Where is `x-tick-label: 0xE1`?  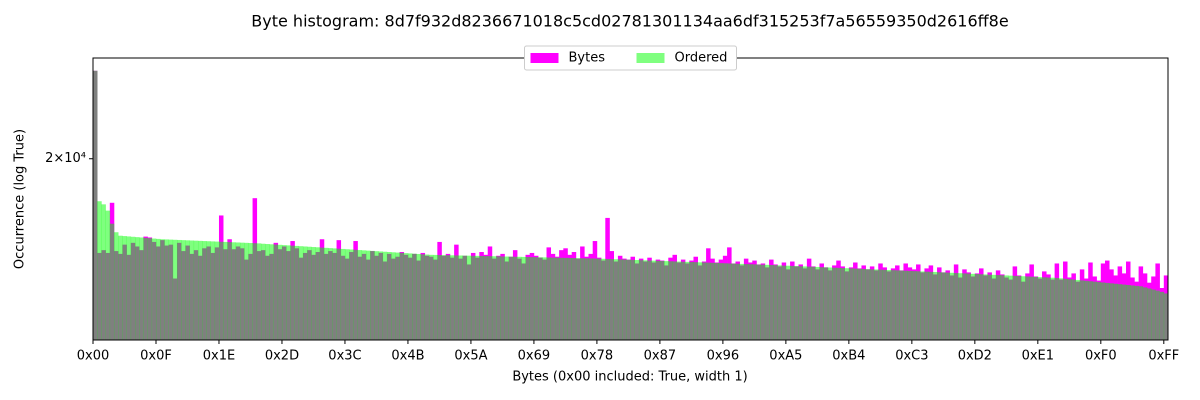 x-tick-label: 0xE1 is located at coordinates (1038, 356).